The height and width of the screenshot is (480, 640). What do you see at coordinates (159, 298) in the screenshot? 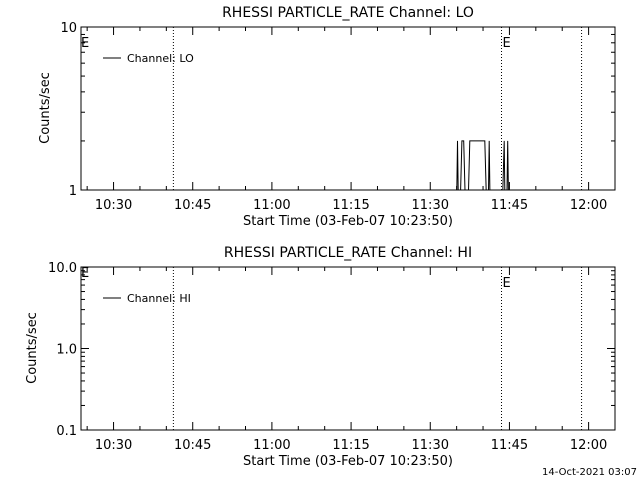
I see `legend-label-hi: Channel: HI` at bounding box center [159, 298].